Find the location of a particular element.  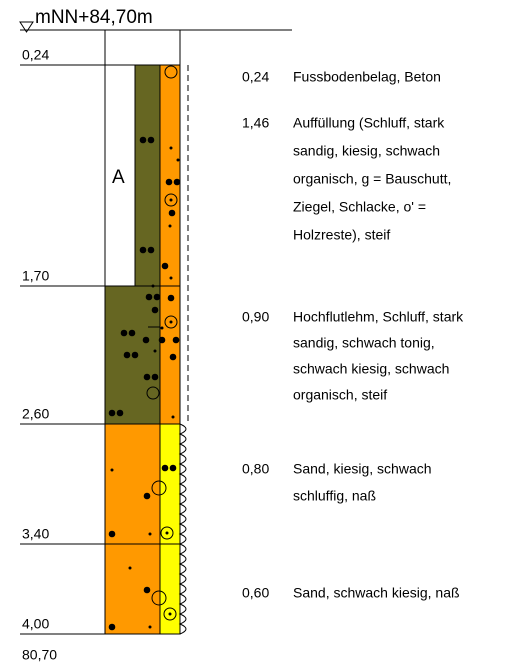

elevation-triangle is located at coordinates (26, 27).